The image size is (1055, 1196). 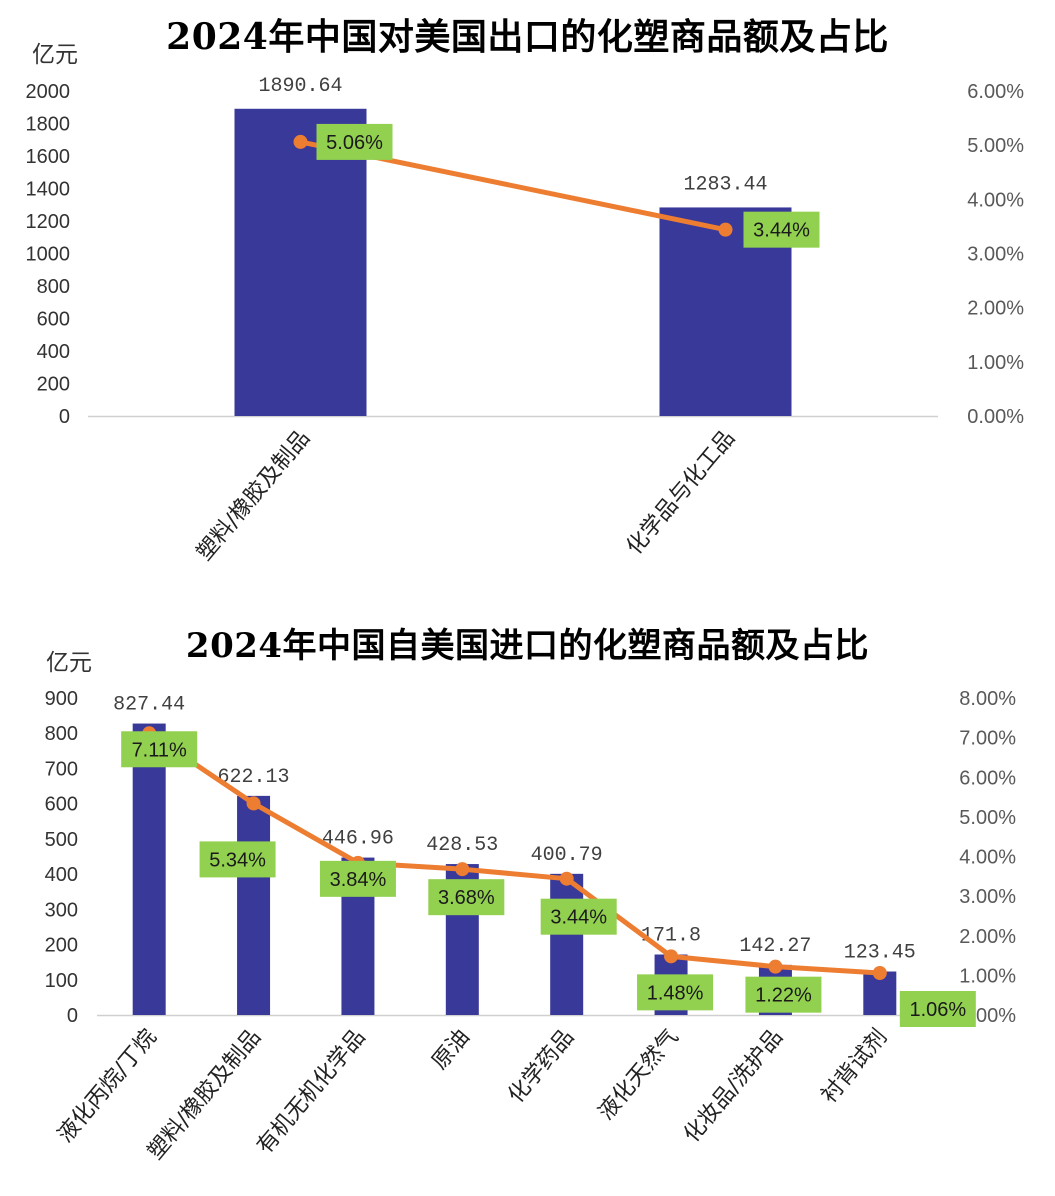 I want to click on category-label: 化妆品/洗护品, so click(x=733, y=1086).